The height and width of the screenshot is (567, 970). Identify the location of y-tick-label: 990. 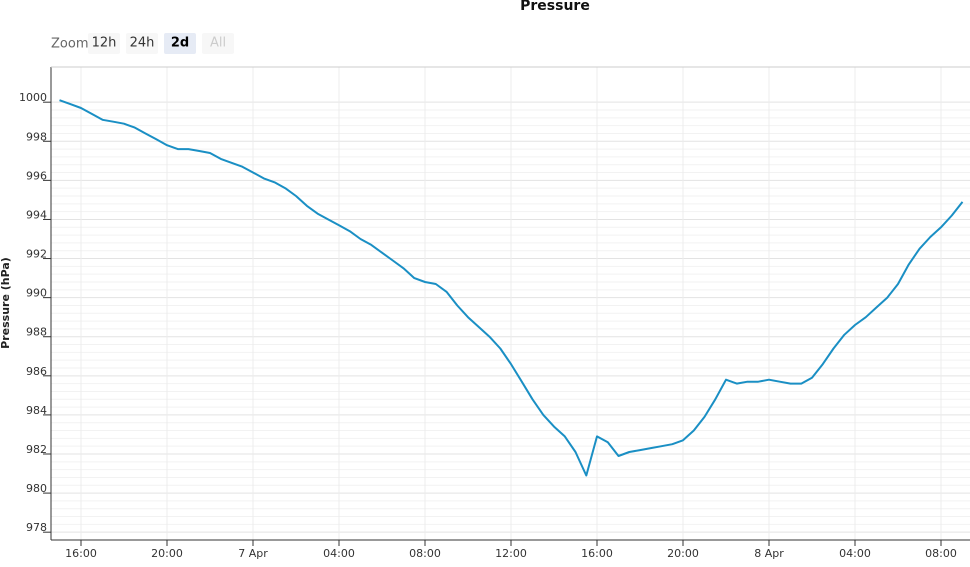
(36, 293).